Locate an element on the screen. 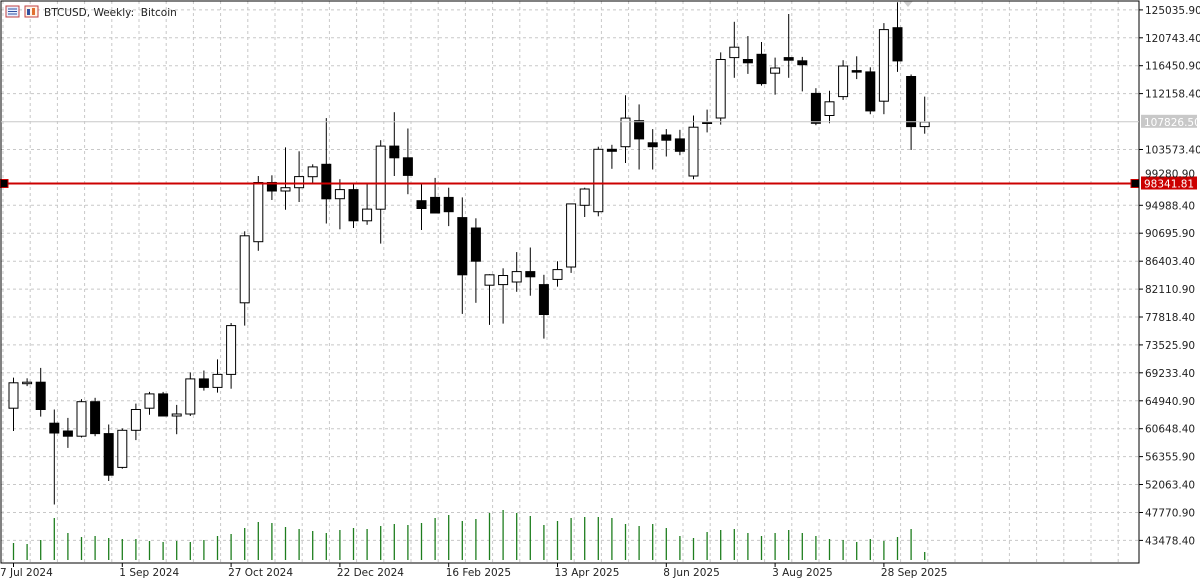 This screenshot has height=582, width=1200. date-label: 27 Oct 2024 is located at coordinates (260, 573).